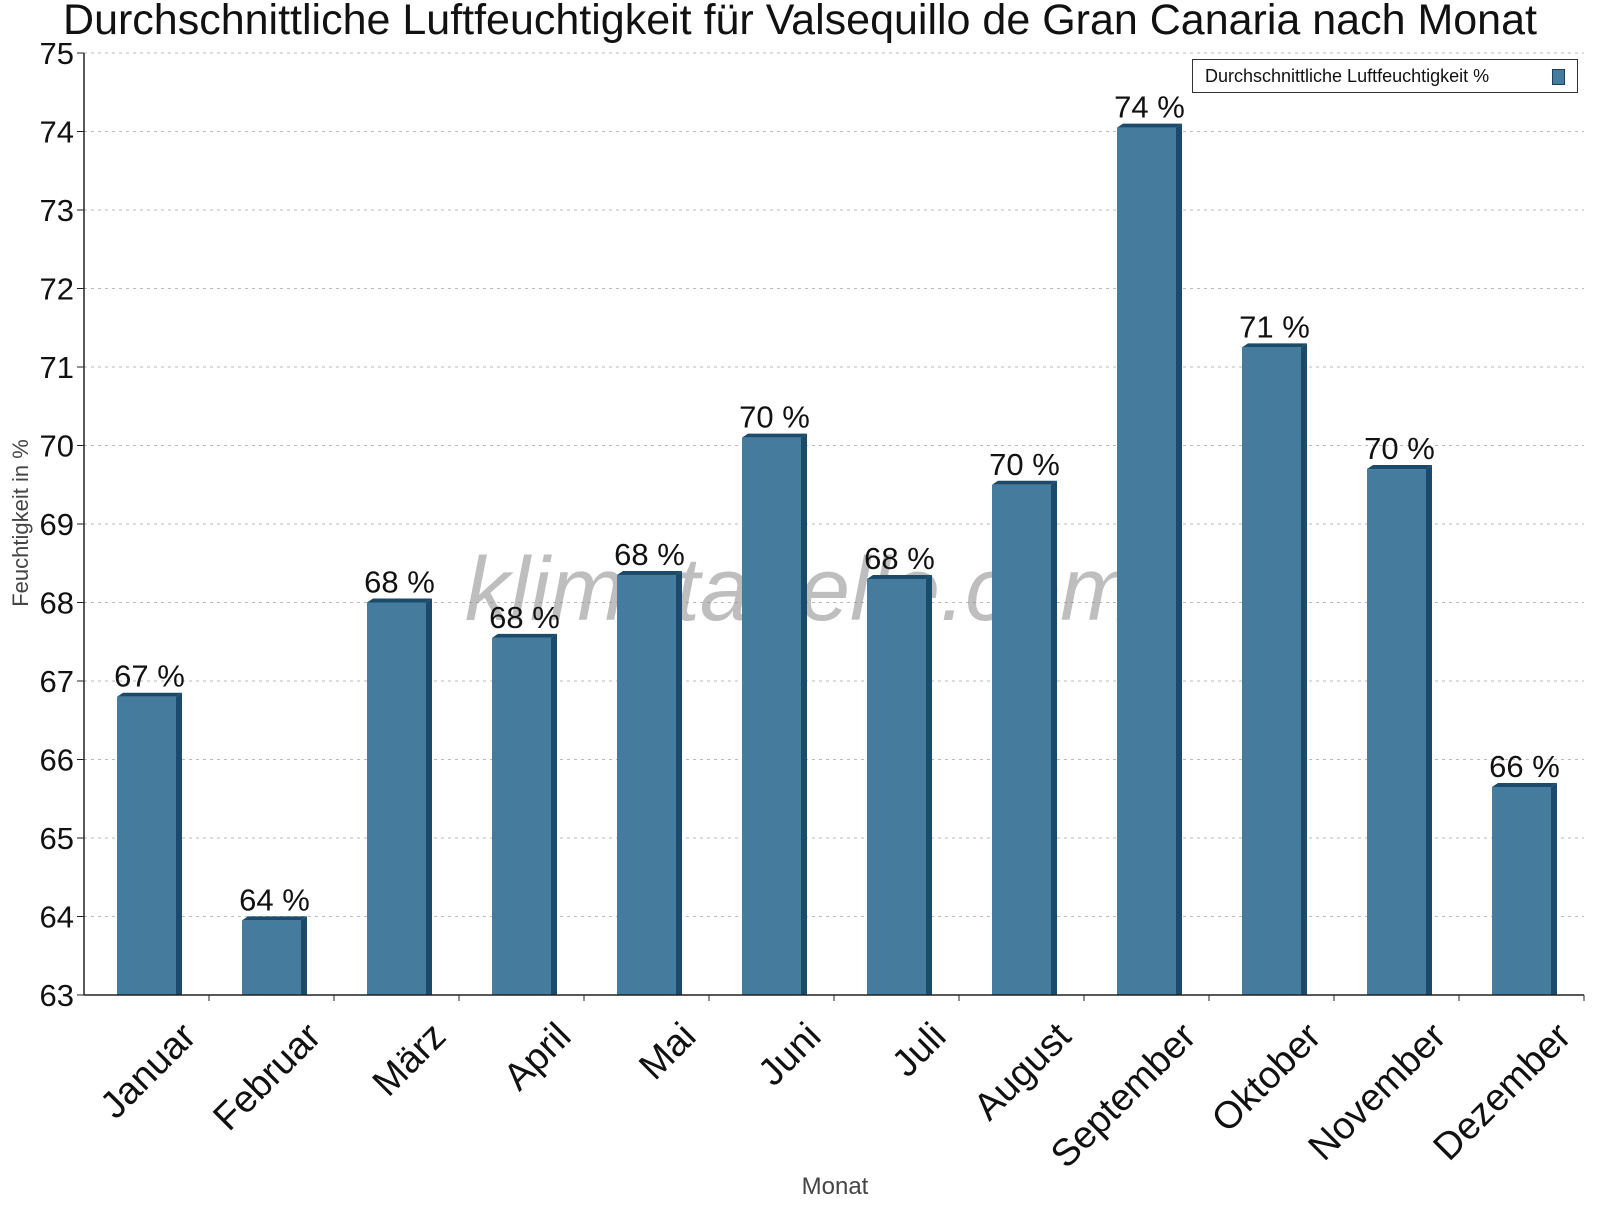 The image size is (1600, 1205). What do you see at coordinates (409, 1059) in the screenshot?
I see `x-tick-label: März` at bounding box center [409, 1059].